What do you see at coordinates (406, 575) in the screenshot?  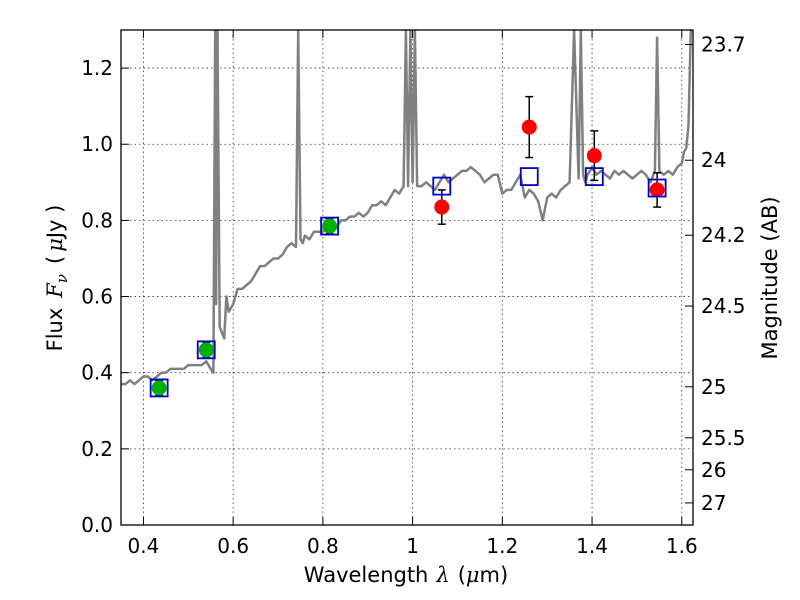 I see `x-axis-label: Wavelength λ (μm)` at bounding box center [406, 575].